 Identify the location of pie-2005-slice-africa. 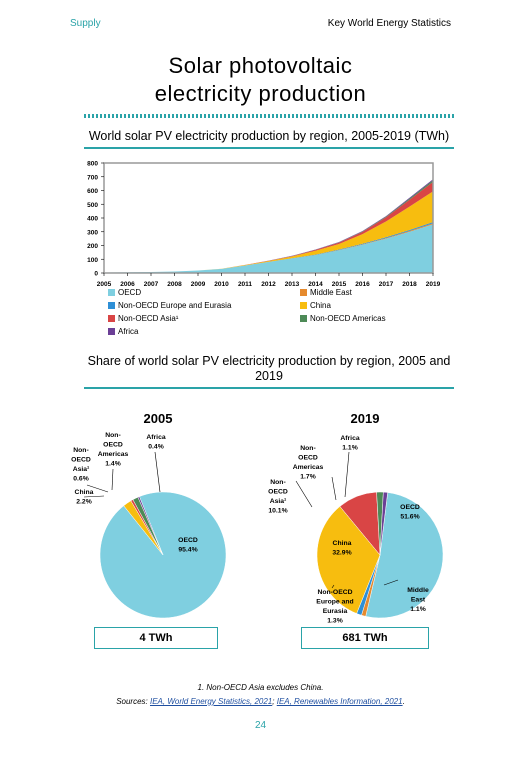
(150, 526).